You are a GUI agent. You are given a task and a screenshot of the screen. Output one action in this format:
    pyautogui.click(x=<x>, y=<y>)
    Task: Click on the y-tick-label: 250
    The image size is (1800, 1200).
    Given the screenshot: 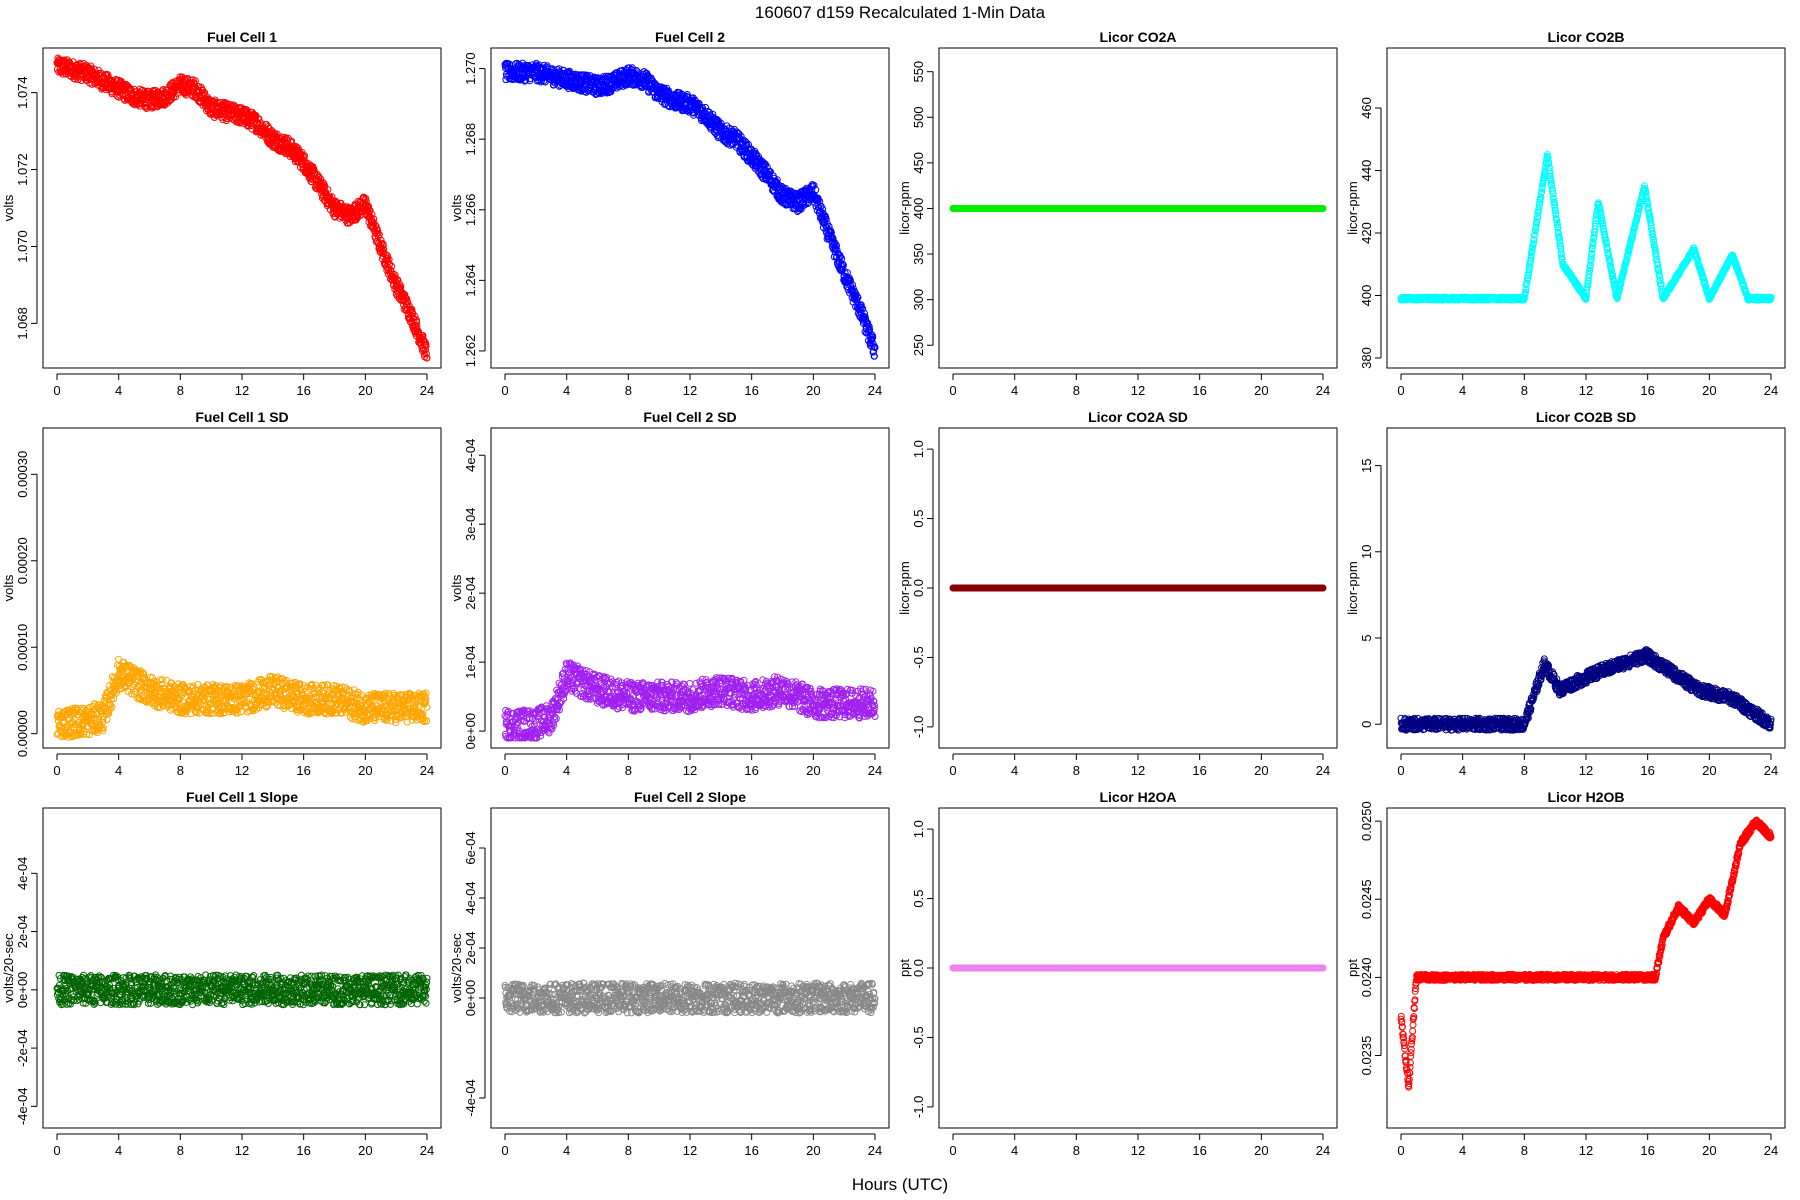 What is the action you would take?
    pyautogui.click(x=918, y=345)
    